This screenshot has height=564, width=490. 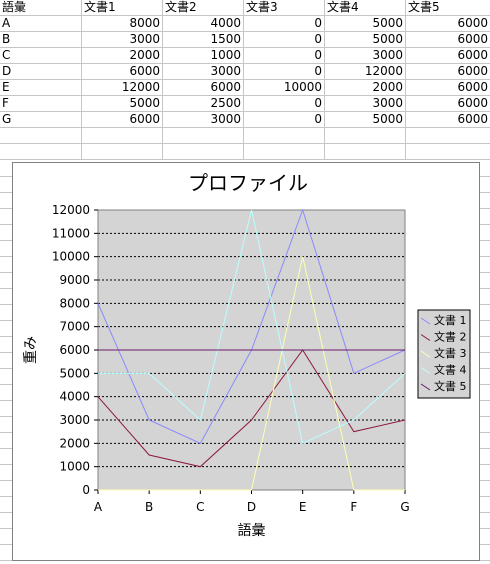 What do you see at coordinates (74, 467) in the screenshot?
I see `y-tick-label: 1000` at bounding box center [74, 467].